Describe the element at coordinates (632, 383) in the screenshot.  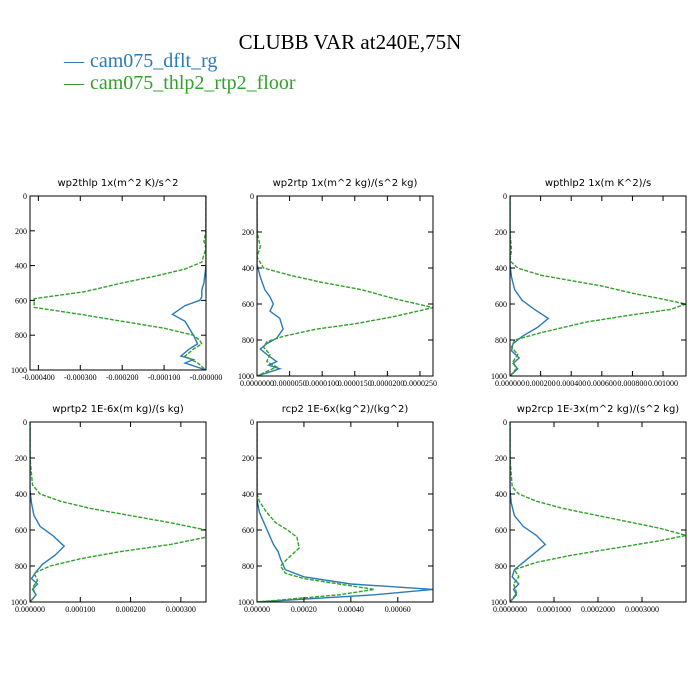
I see `x-tick-label: 0.000800` at that location.